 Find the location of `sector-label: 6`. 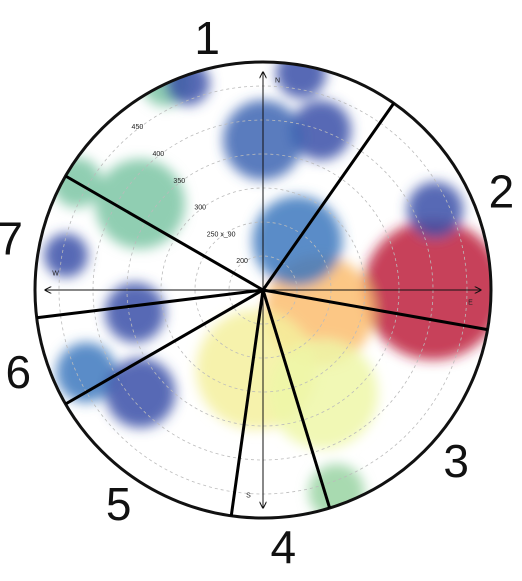

sector-label: 6 is located at coordinates (19, 372).